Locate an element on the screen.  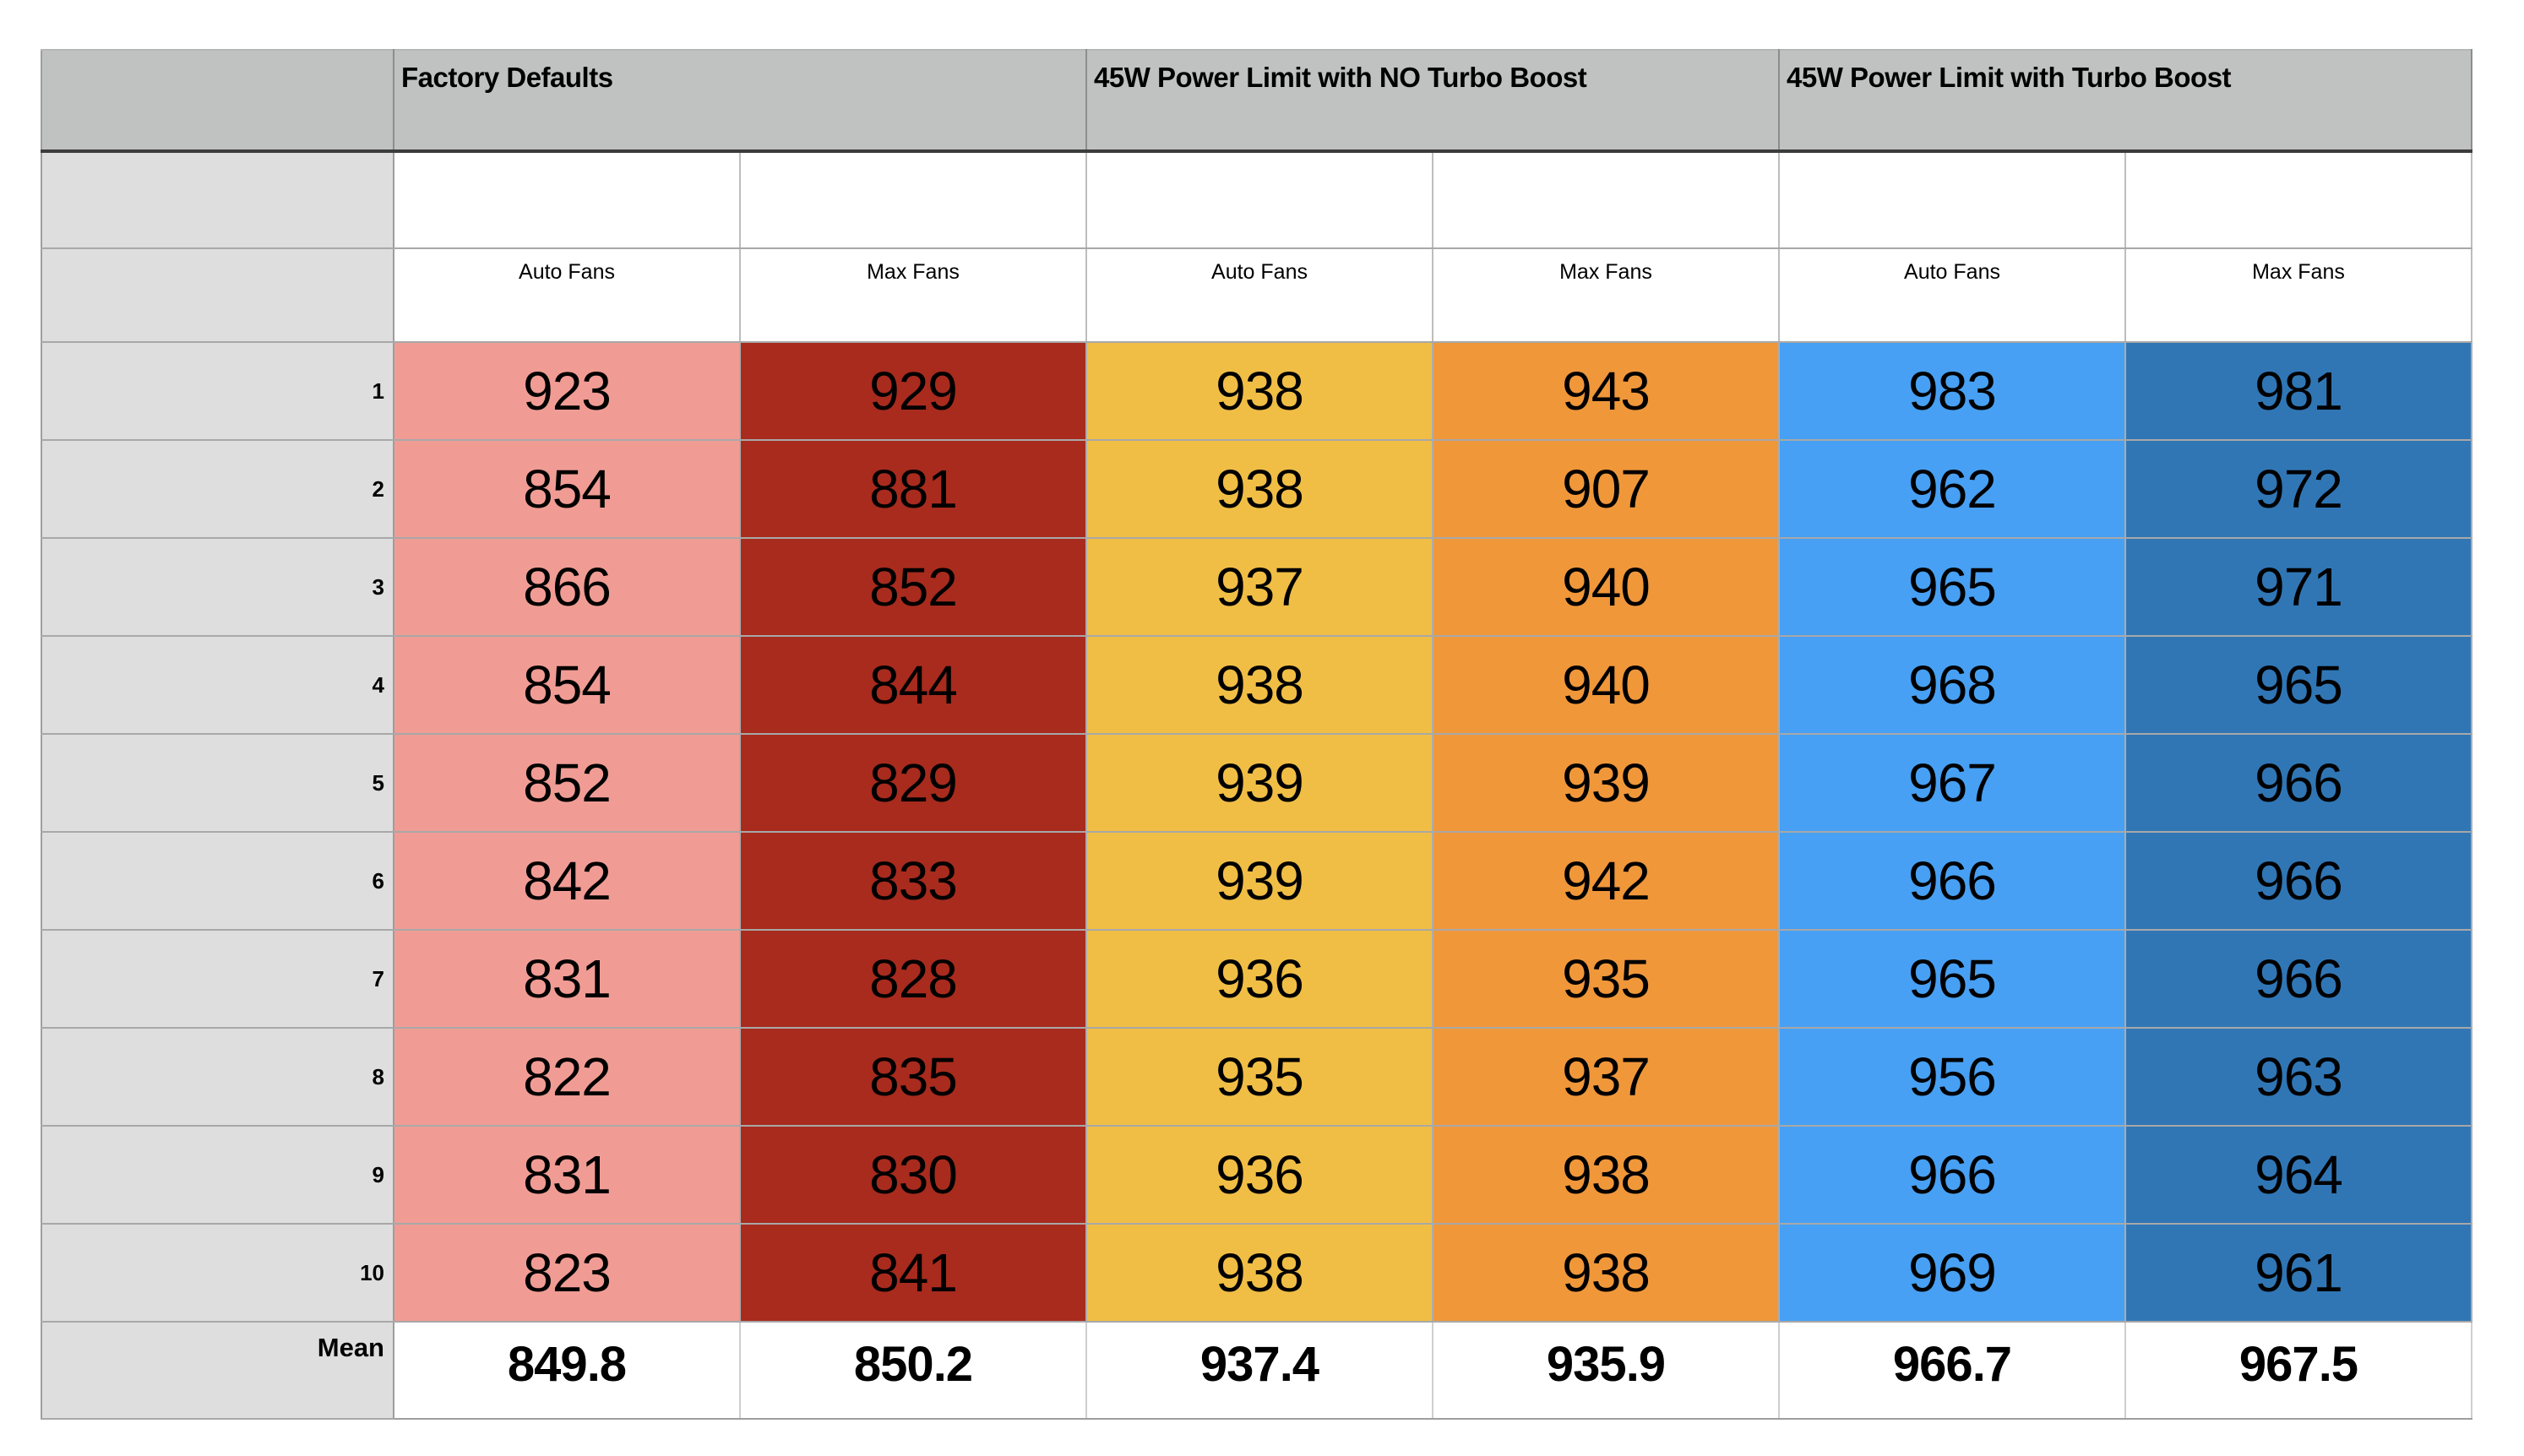
mean-row: Mean 849.8 850.2 937.4 935.9 966.7 967.5 is located at coordinates (1256, 1371).